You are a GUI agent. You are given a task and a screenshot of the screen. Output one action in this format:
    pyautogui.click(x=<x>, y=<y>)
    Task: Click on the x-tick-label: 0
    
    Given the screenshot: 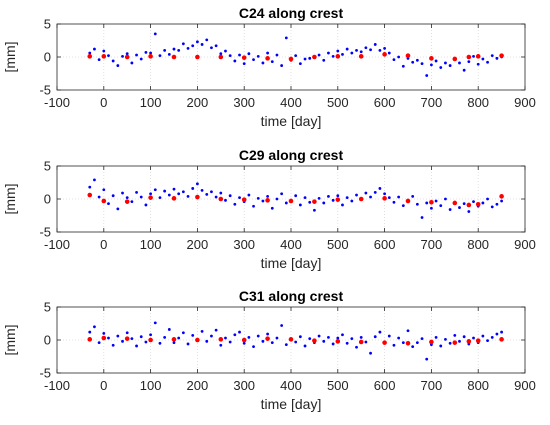 What is the action you would take?
    pyautogui.click(x=103, y=244)
    